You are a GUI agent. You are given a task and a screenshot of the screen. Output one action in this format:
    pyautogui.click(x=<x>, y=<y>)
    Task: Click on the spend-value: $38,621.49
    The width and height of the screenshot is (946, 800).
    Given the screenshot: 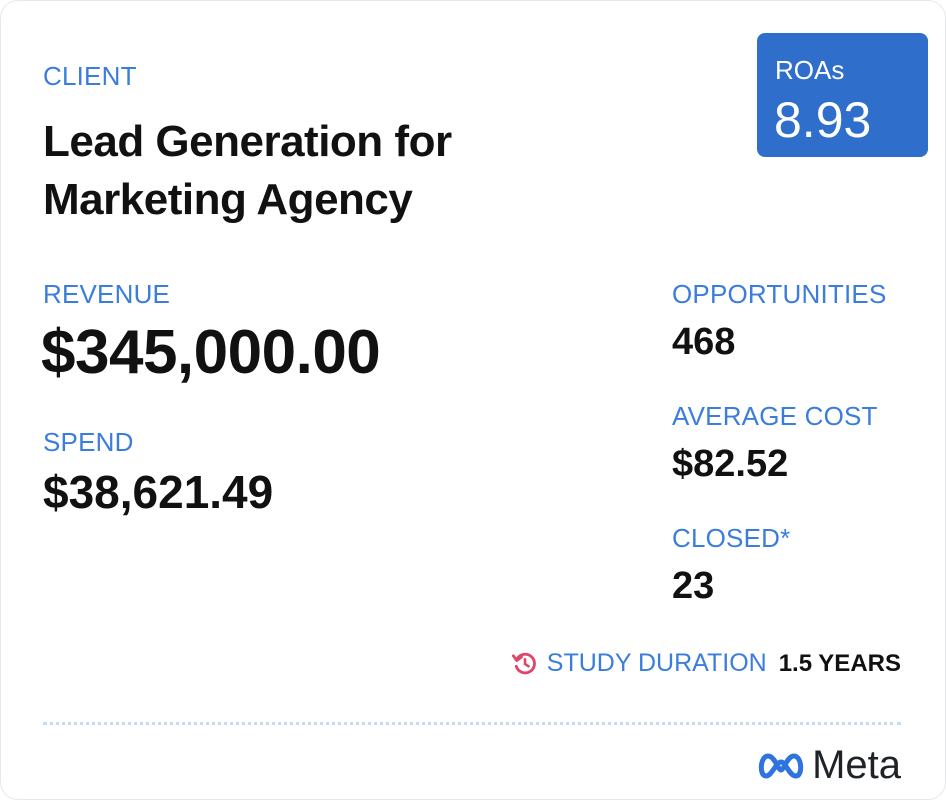 What is the action you would take?
    pyautogui.click(x=158, y=492)
    